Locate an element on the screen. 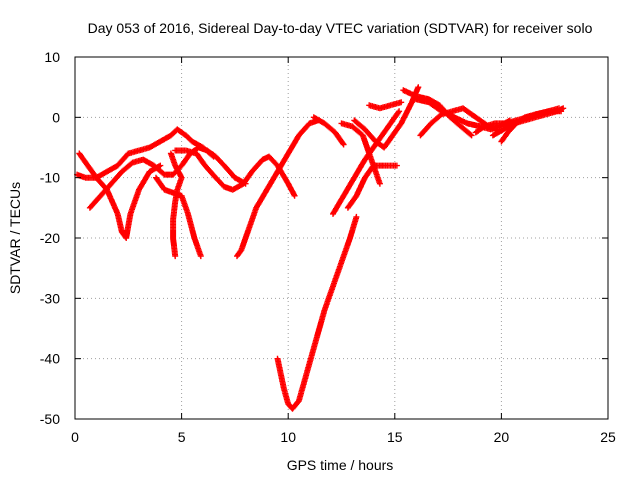  y-tick-label: -40 is located at coordinates (50, 359).